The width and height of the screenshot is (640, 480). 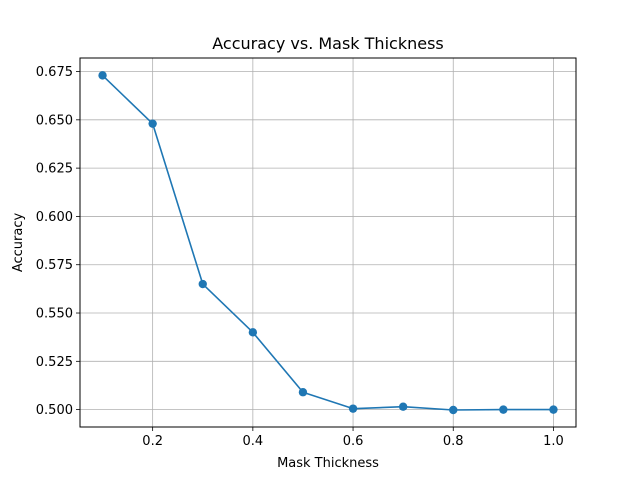 I want to click on x-tick-label: 0.4, so click(x=253, y=441).